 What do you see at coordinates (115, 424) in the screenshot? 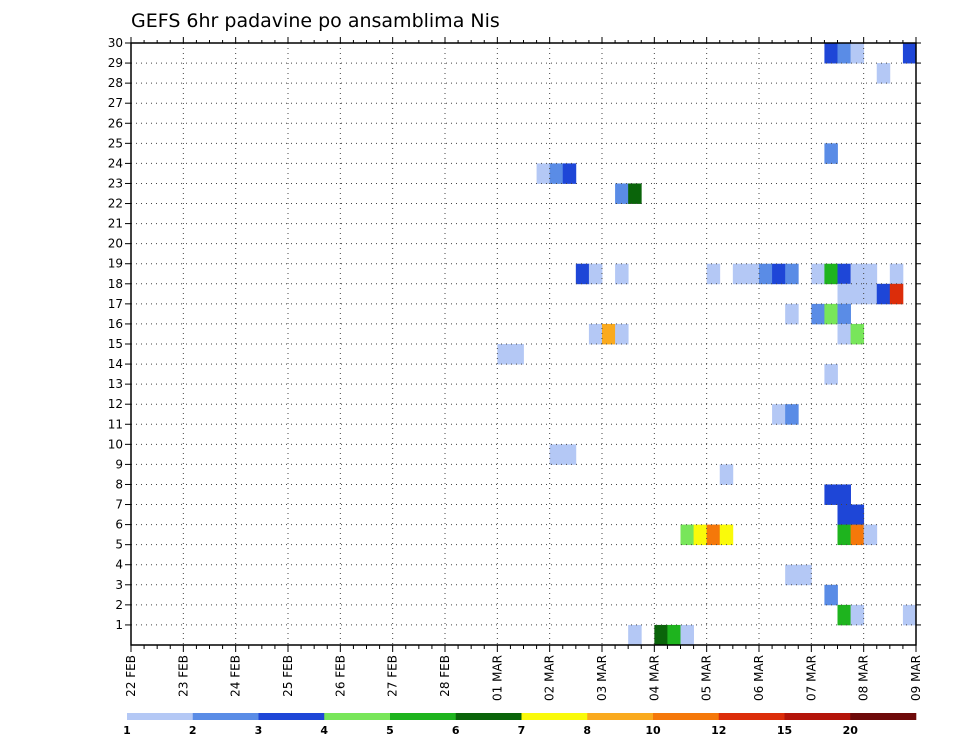
I see `y-tick-label: 11` at bounding box center [115, 424].